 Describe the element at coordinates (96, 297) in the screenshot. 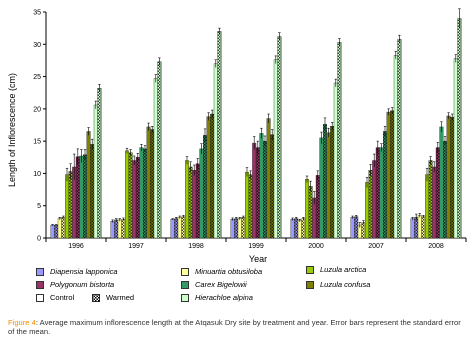

I see `legend-swatch-warmed` at that location.